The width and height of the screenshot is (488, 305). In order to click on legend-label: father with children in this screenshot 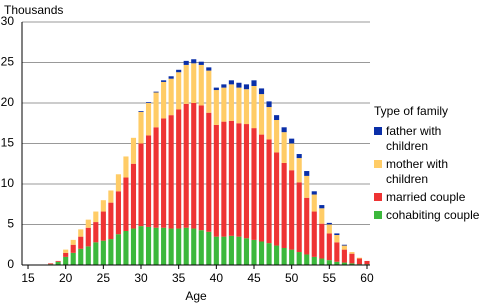, I will do `click(414, 138)`.